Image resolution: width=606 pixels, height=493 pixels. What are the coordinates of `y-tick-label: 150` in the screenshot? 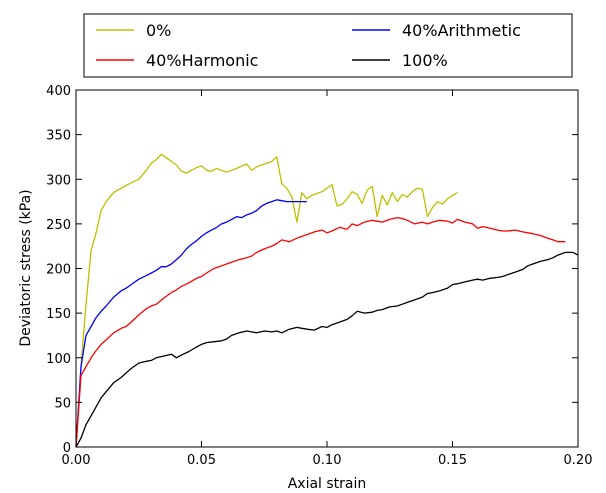 It's located at (58, 314).